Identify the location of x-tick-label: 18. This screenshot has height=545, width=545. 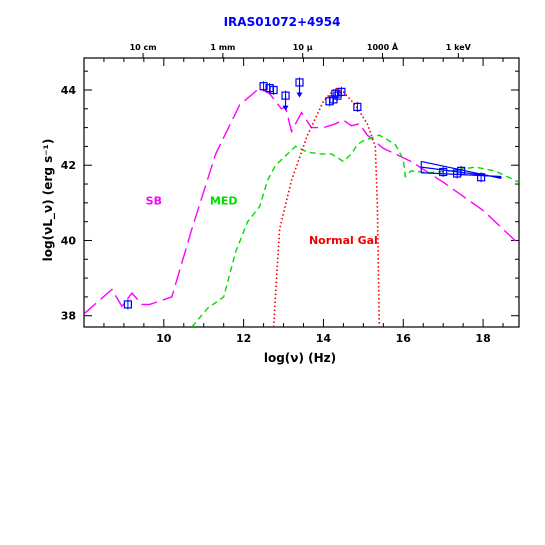
(482, 338).